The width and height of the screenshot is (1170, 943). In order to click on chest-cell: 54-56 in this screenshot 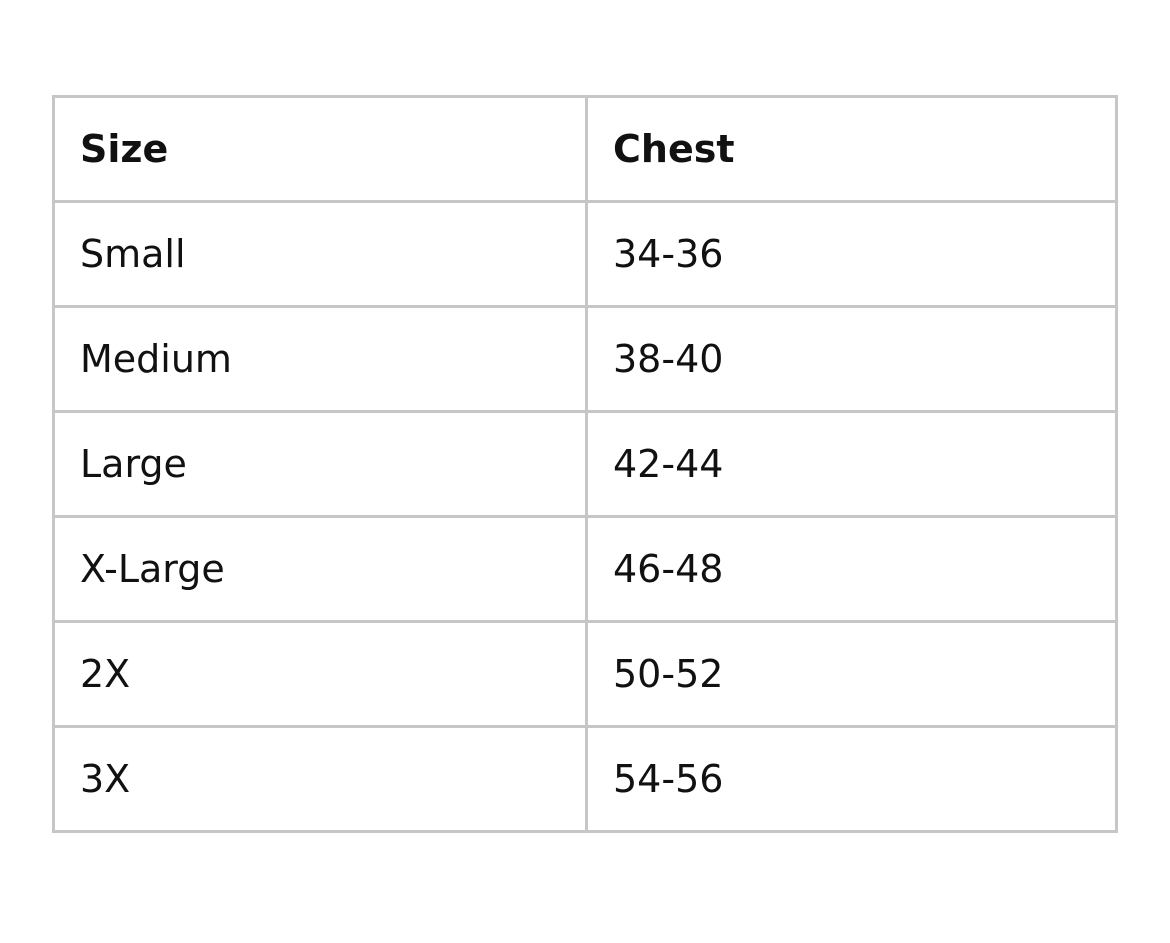, I will do `click(851, 779)`.